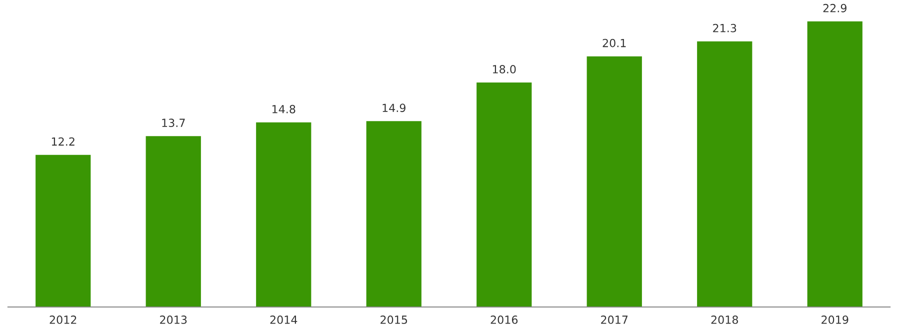 The width and height of the screenshot is (900, 334). Describe the element at coordinates (614, 43) in the screenshot. I see `data-label: 20.1` at that location.